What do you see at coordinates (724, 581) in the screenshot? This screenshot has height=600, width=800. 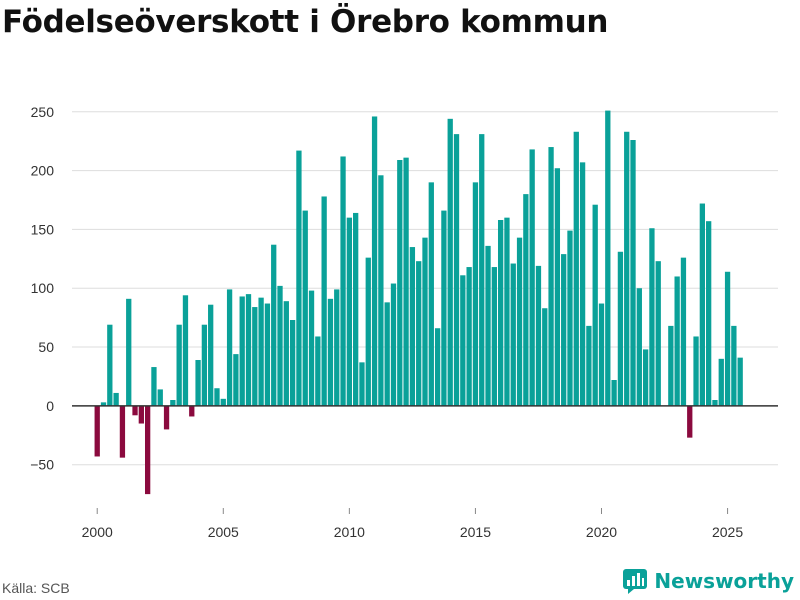 I see `brand-name: Newsworthy` at bounding box center [724, 581].